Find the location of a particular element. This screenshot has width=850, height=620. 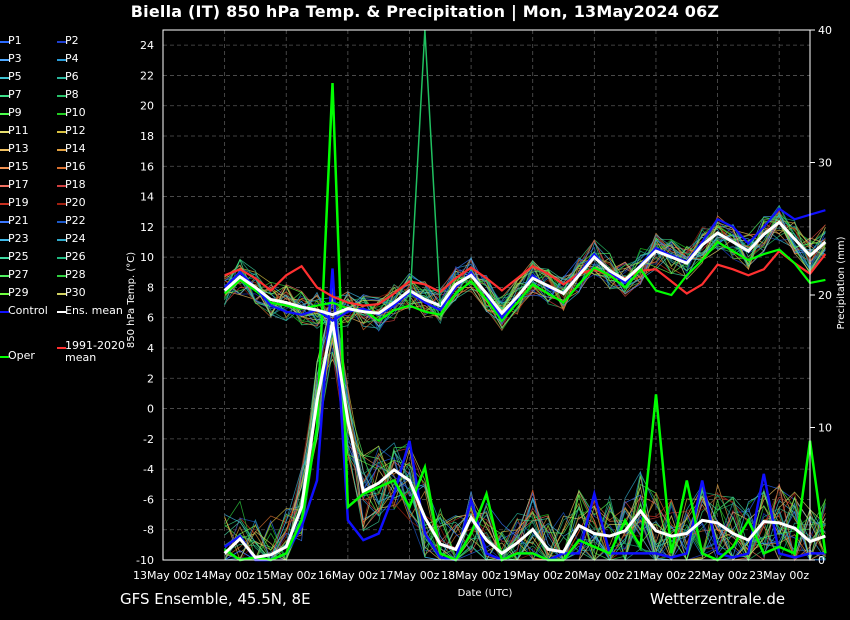

site-label: Wetterzentrale.de is located at coordinates (718, 599).